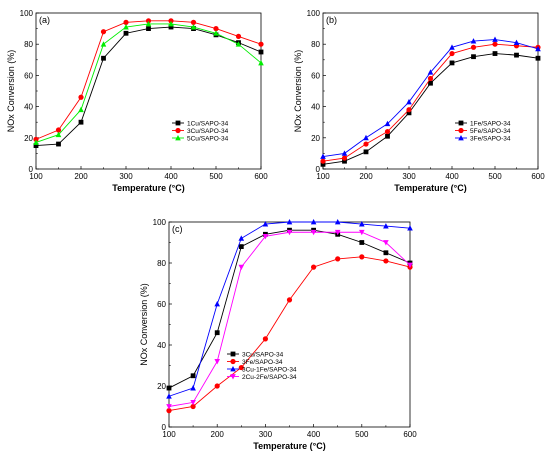 The height and width of the screenshot is (454, 550). Describe the element at coordinates (31, 169) in the screenshot. I see `y-tick-label: 0` at that location.